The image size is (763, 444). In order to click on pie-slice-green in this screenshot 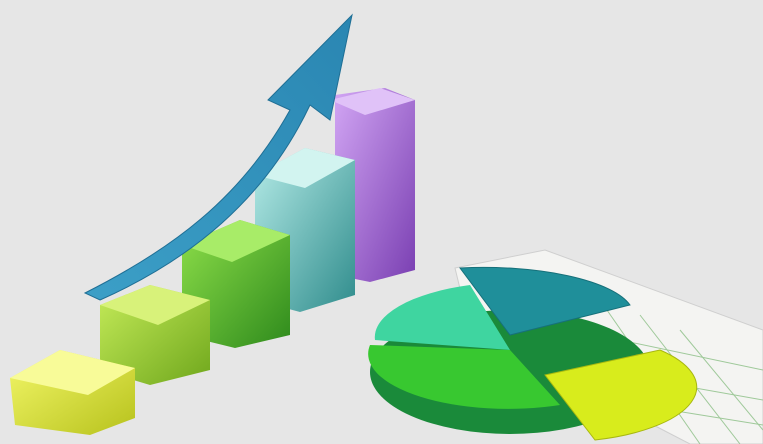, I will do `click(464, 377)`.